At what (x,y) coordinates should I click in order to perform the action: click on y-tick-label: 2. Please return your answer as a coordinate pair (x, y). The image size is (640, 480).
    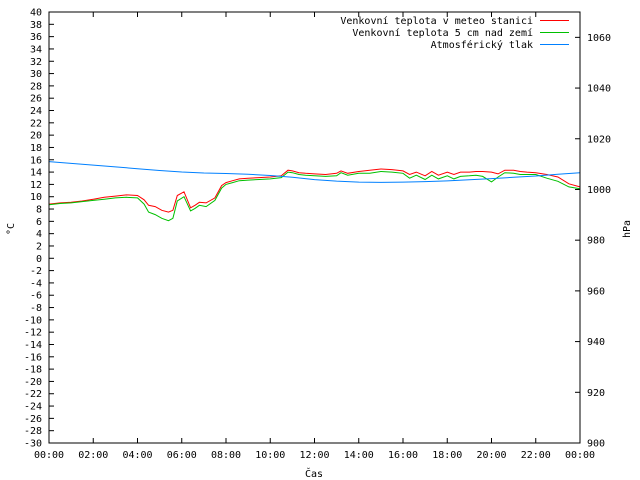
    Looking at the image, I should click on (39, 246).